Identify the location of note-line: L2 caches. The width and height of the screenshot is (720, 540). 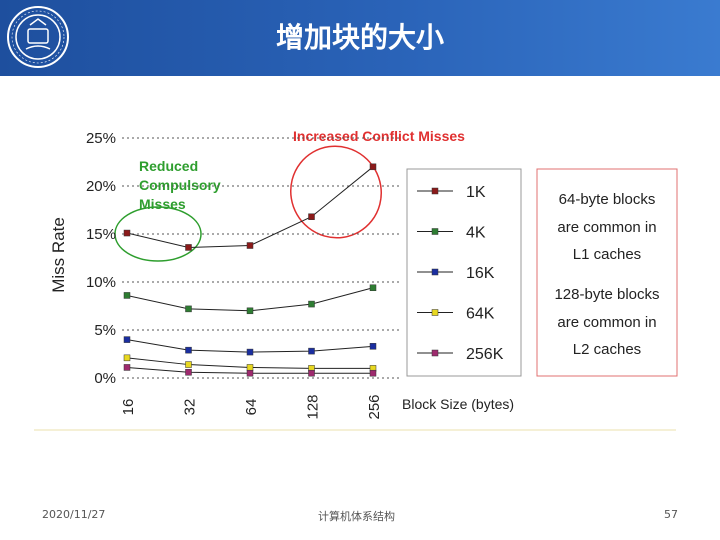
(607, 349).